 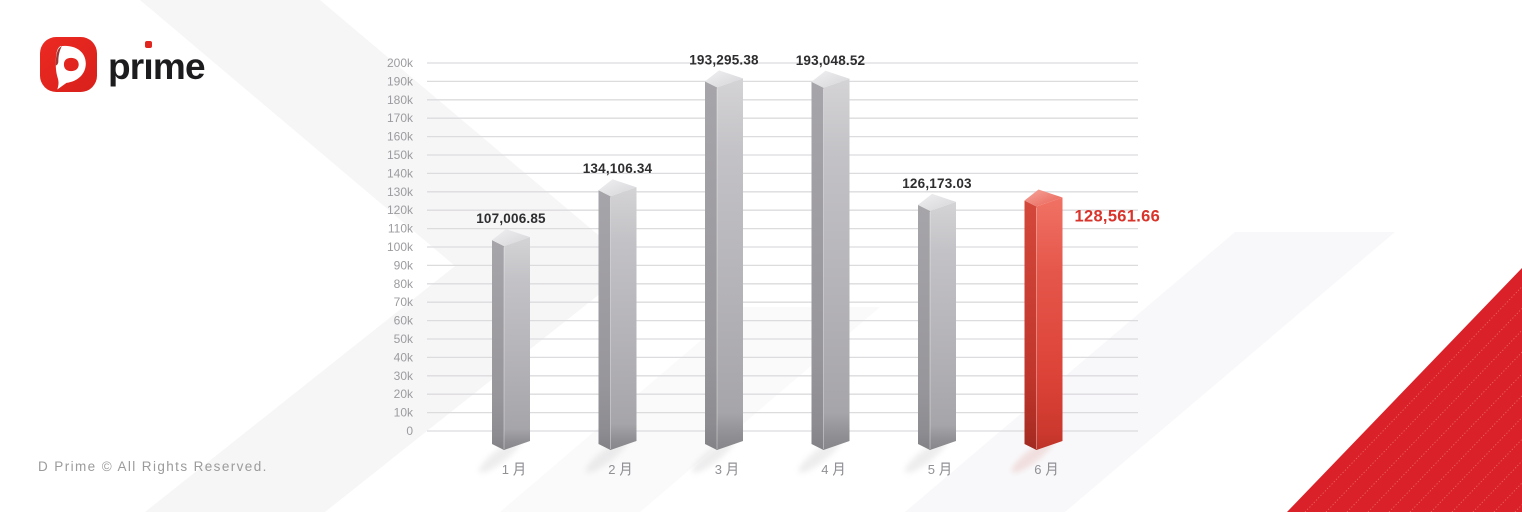 What do you see at coordinates (724, 59) in the screenshot?
I see `bar-value-label: 193,295.38` at bounding box center [724, 59].